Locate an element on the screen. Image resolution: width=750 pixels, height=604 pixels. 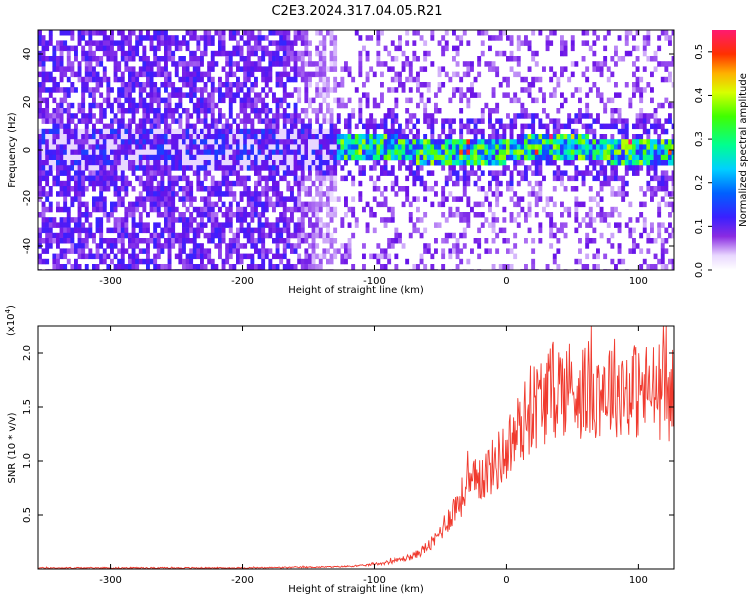
svg-text: (x104) is located at coordinates (10, 320).